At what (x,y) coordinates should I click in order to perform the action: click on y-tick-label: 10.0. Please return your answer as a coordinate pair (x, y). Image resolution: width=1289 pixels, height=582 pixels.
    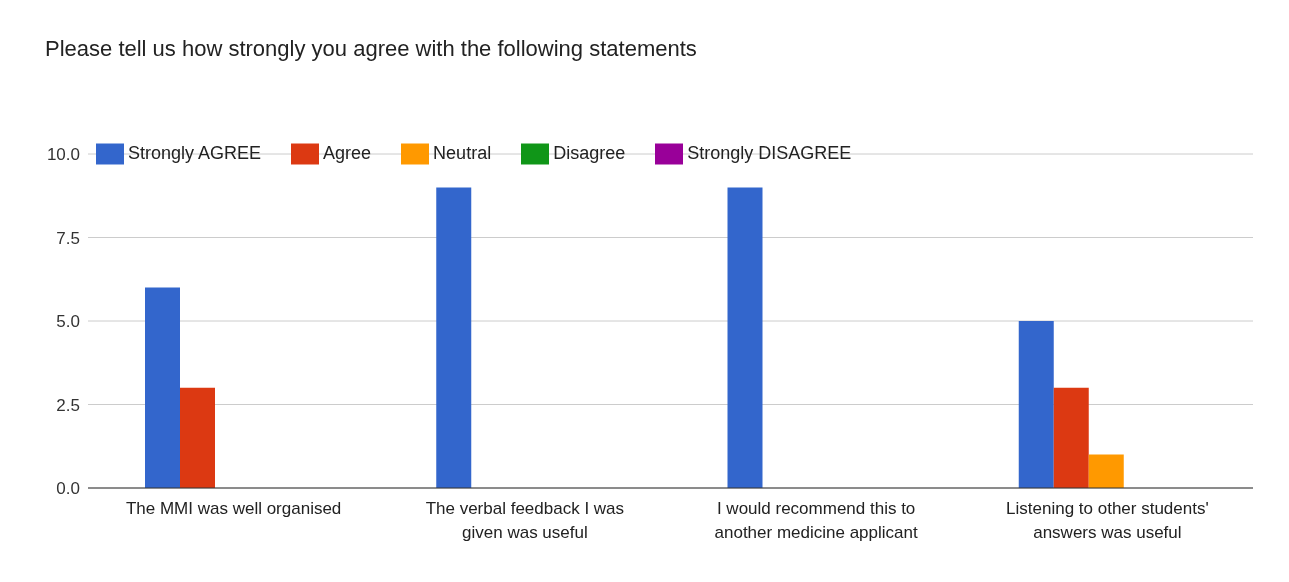
    Looking at the image, I should click on (63, 155).